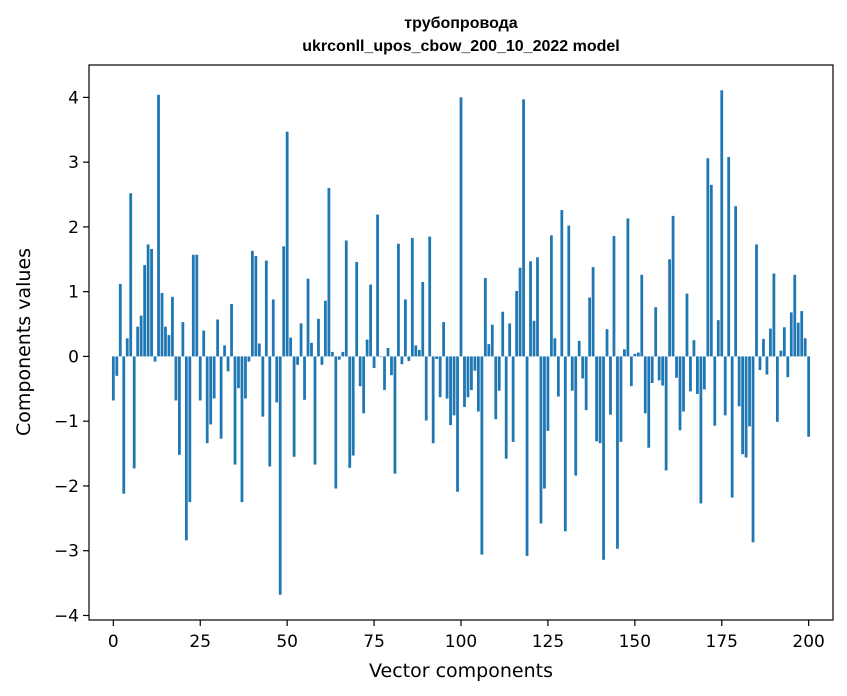 The width and height of the screenshot is (847, 696). Describe the element at coordinates (73, 293) in the screenshot. I see `y-tick-label: 1` at that location.